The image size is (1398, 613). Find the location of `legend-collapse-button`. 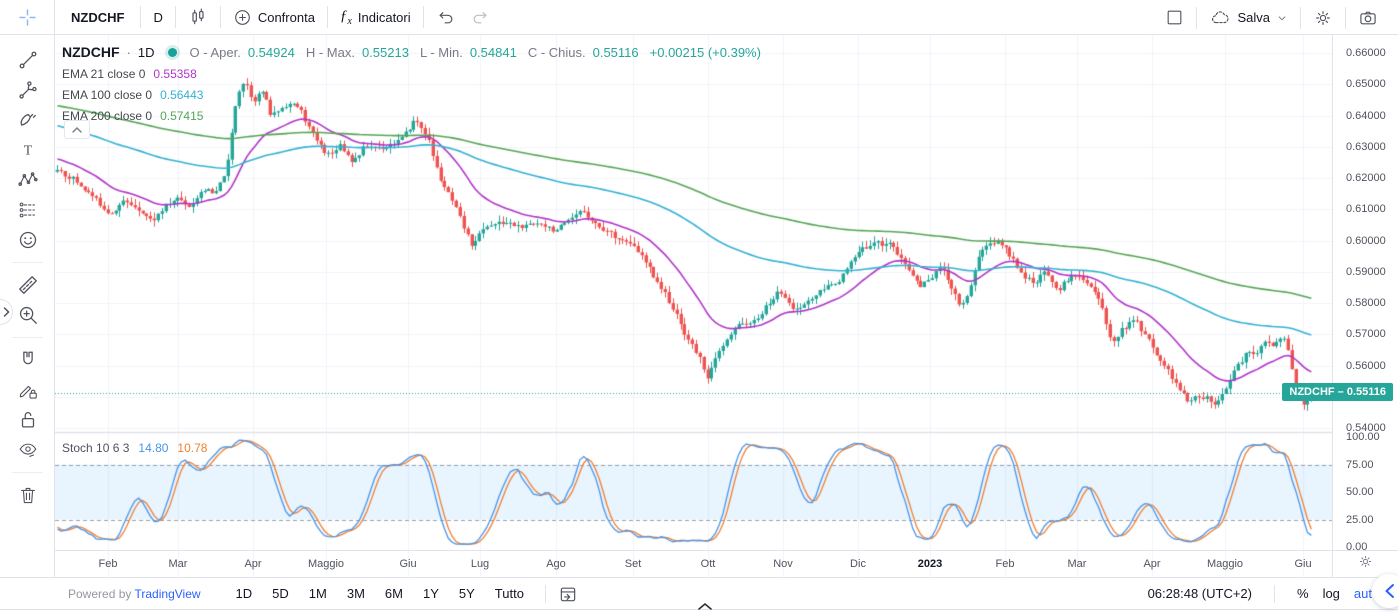

legend-collapse-button is located at coordinates (77, 129).